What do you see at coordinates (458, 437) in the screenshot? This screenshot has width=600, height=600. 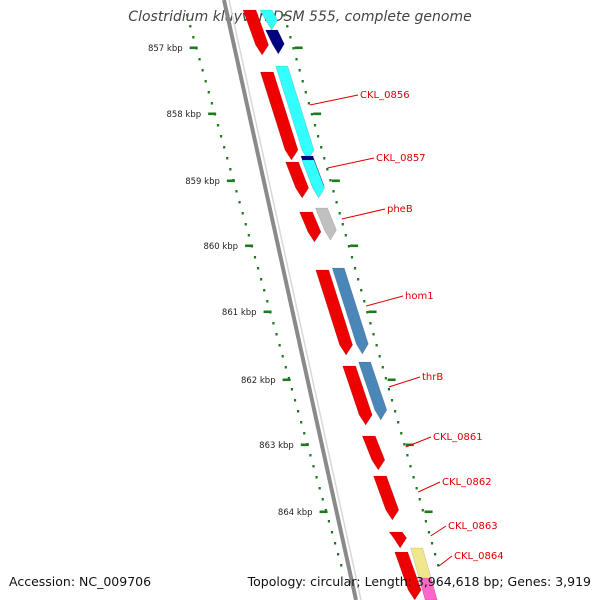 I see `gene-label: CKL_0861` at bounding box center [458, 437].